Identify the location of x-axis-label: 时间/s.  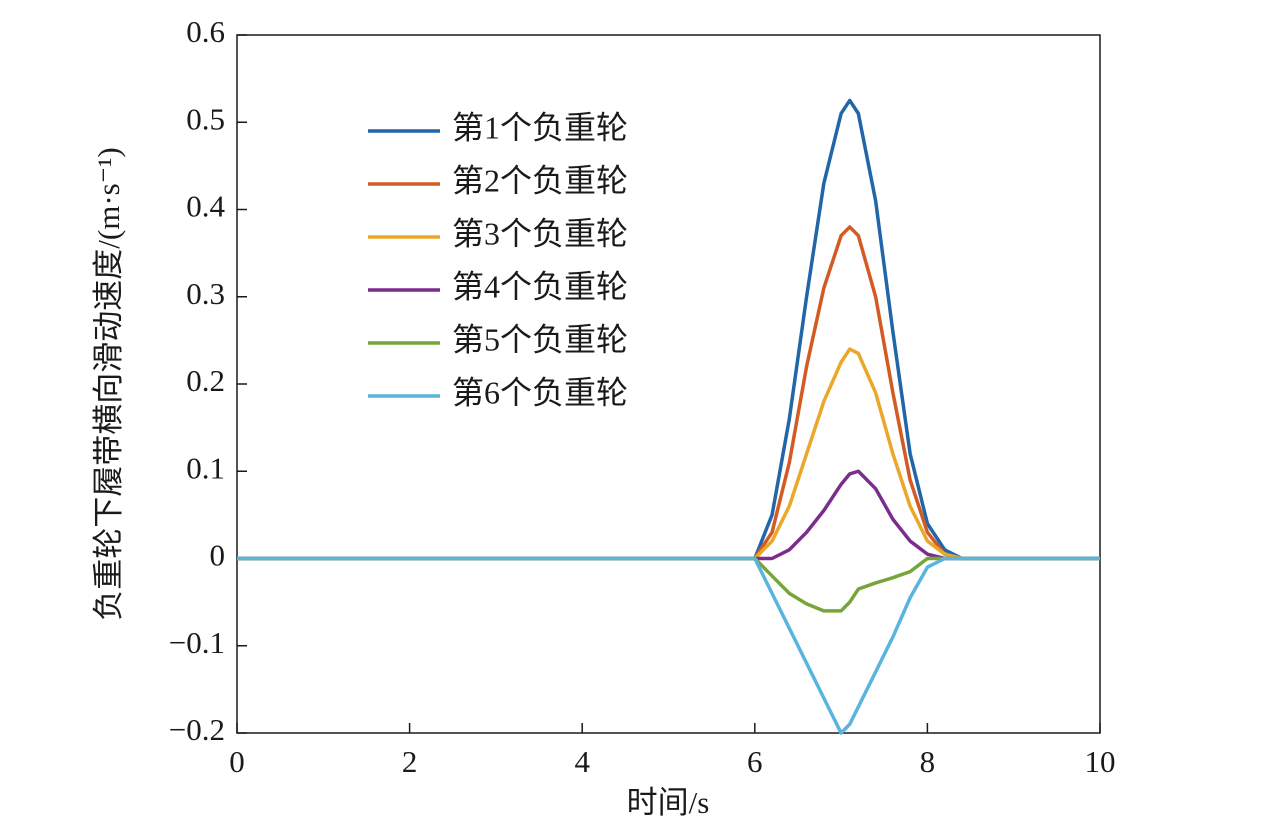
(668, 802).